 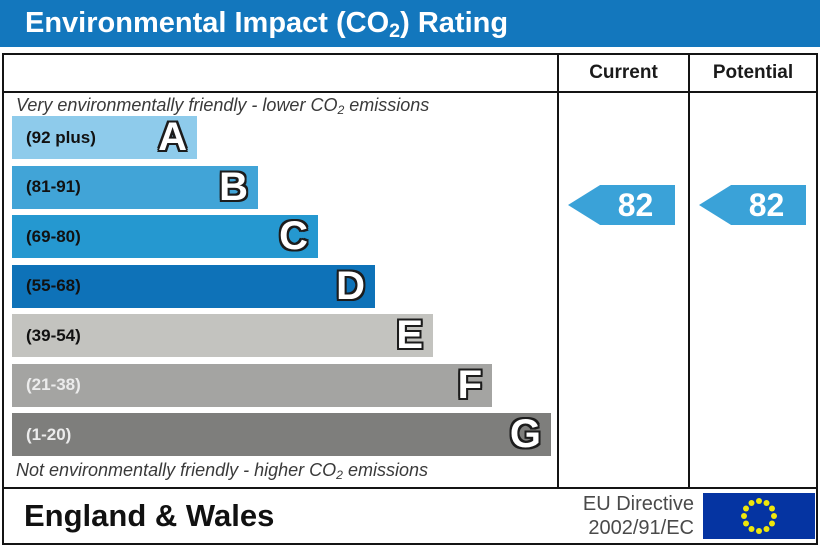 What do you see at coordinates (469, 384) in the screenshot?
I see `band-letter: F` at bounding box center [469, 384].